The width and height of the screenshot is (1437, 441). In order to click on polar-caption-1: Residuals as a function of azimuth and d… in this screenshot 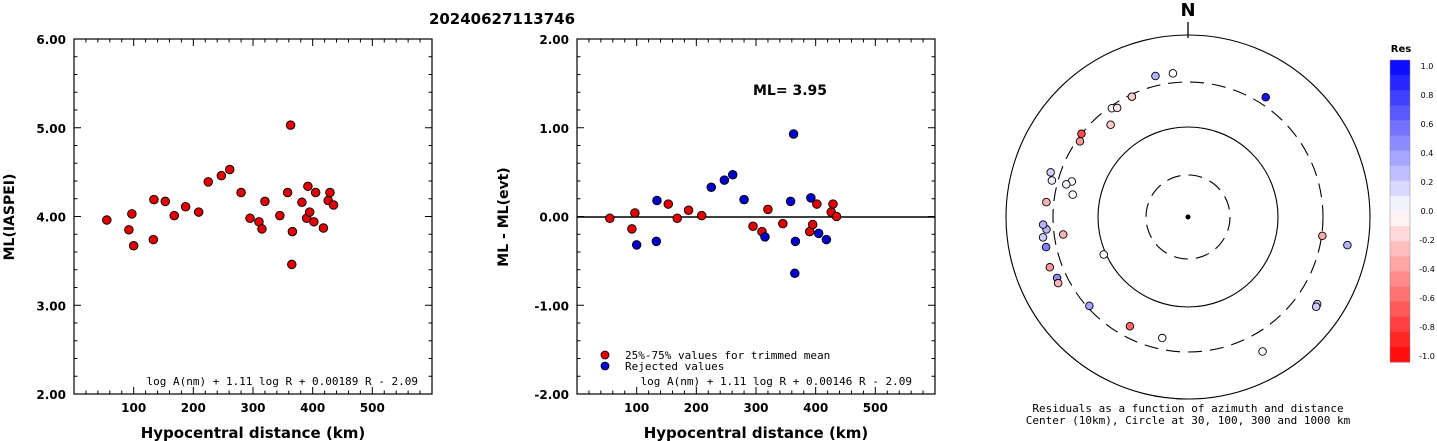, I will do `click(1187, 408)`.